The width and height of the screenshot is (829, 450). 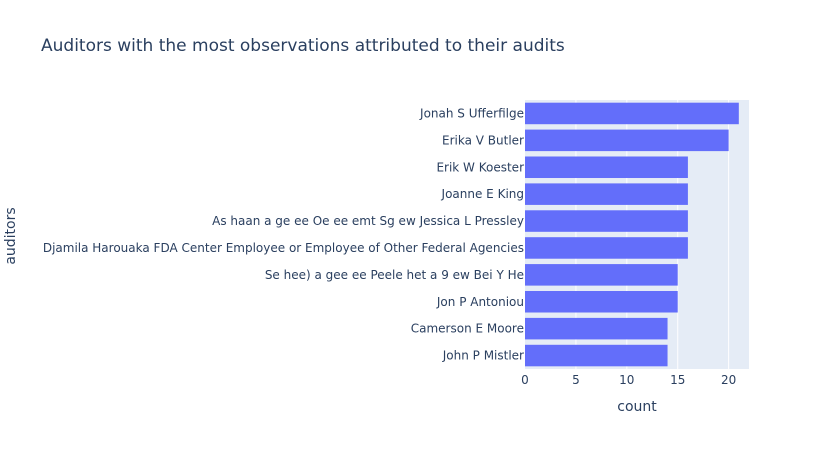 I want to click on y-tick-label: Camerson E Moore, so click(x=467, y=329).